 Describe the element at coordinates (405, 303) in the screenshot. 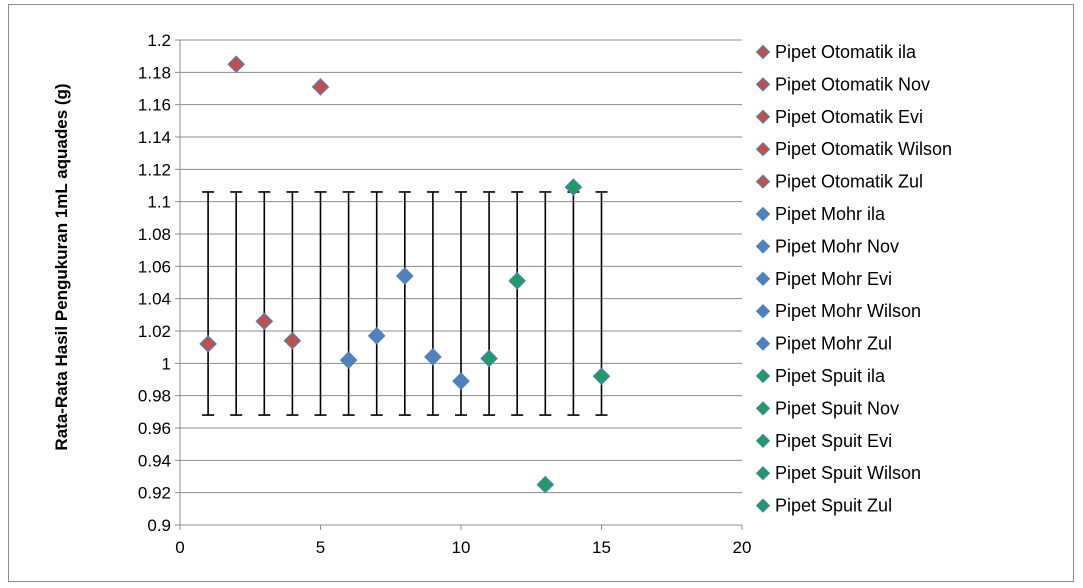

I see `error-bars` at that location.